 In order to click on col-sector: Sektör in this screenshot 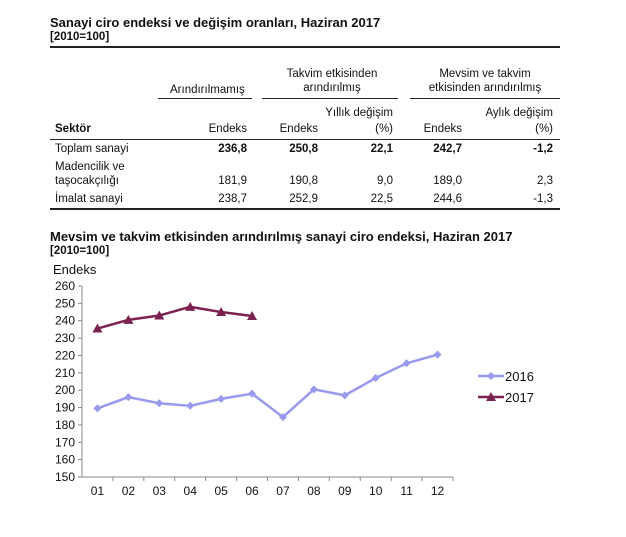, I will do `click(73, 129)`.